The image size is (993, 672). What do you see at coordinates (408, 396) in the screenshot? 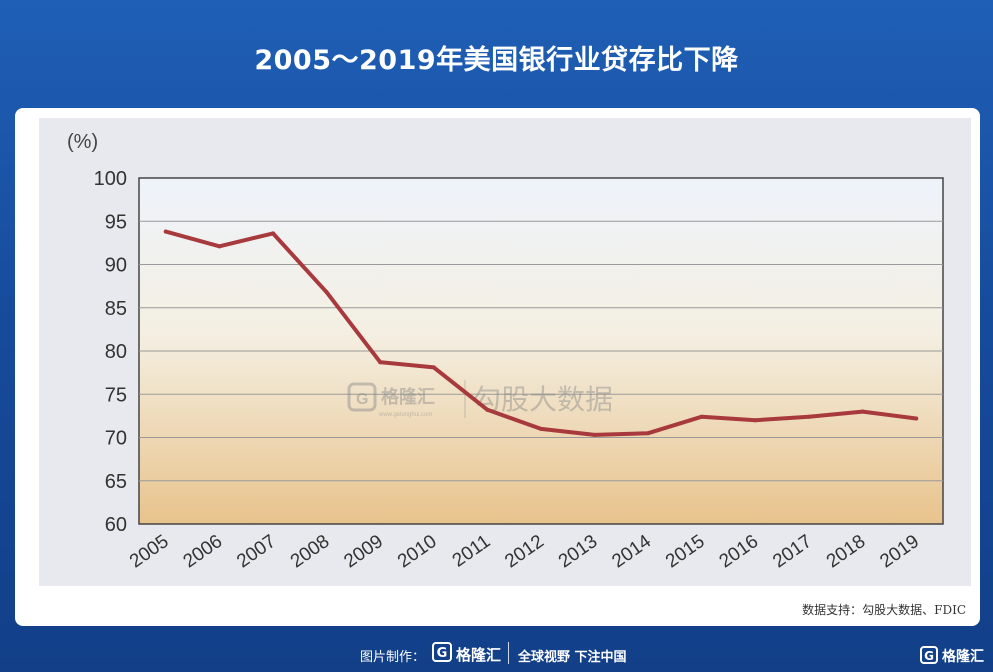
I see `watermark-brand: 格隆汇` at bounding box center [408, 396].